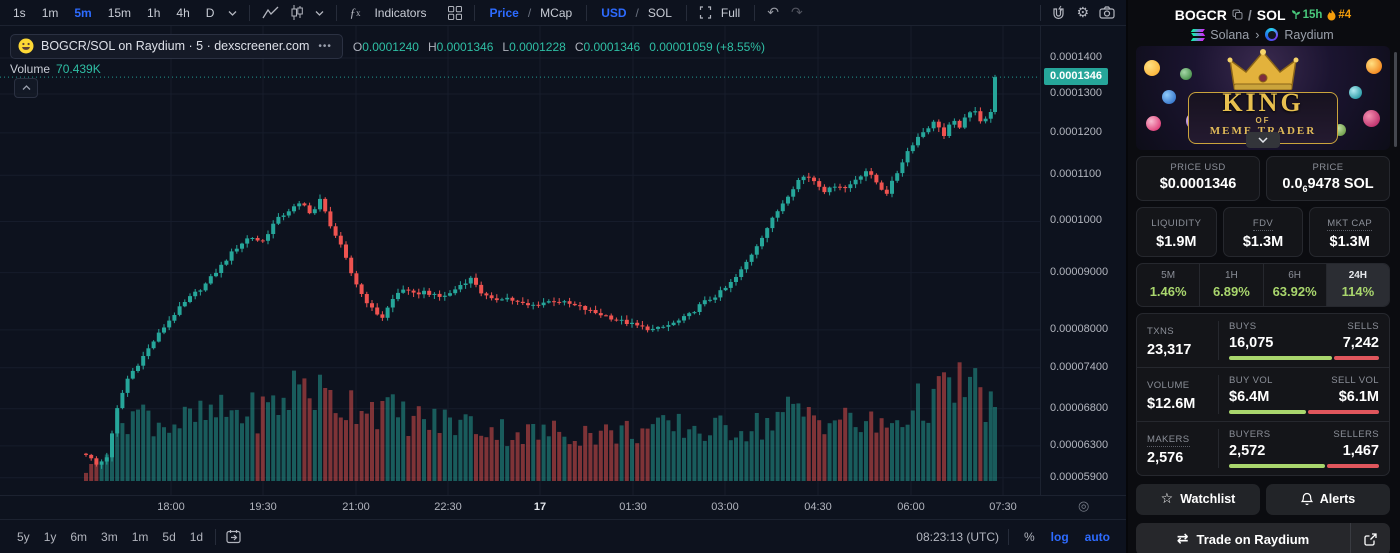 The height and width of the screenshot is (553, 1400). What do you see at coordinates (26, 88) in the screenshot?
I see `legend-collapse-button` at bounding box center [26, 88].